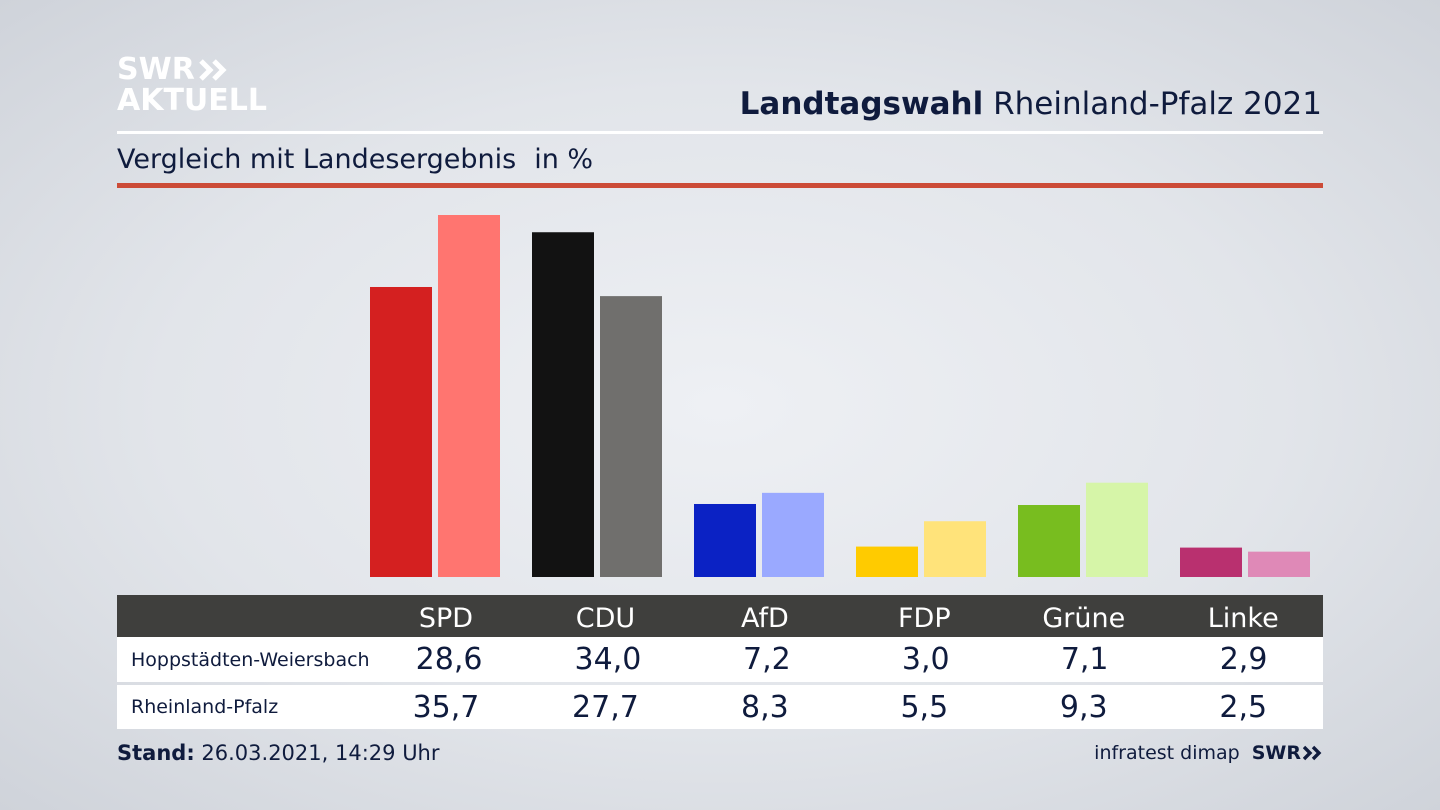  Describe the element at coordinates (1243, 659) in the screenshot. I see `row-value: 2,9` at that location.